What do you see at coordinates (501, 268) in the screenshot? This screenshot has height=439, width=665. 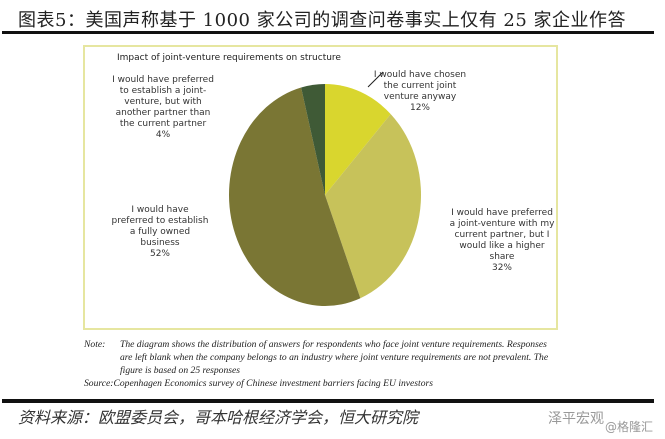 I see `slice-value: 32%` at bounding box center [501, 268].